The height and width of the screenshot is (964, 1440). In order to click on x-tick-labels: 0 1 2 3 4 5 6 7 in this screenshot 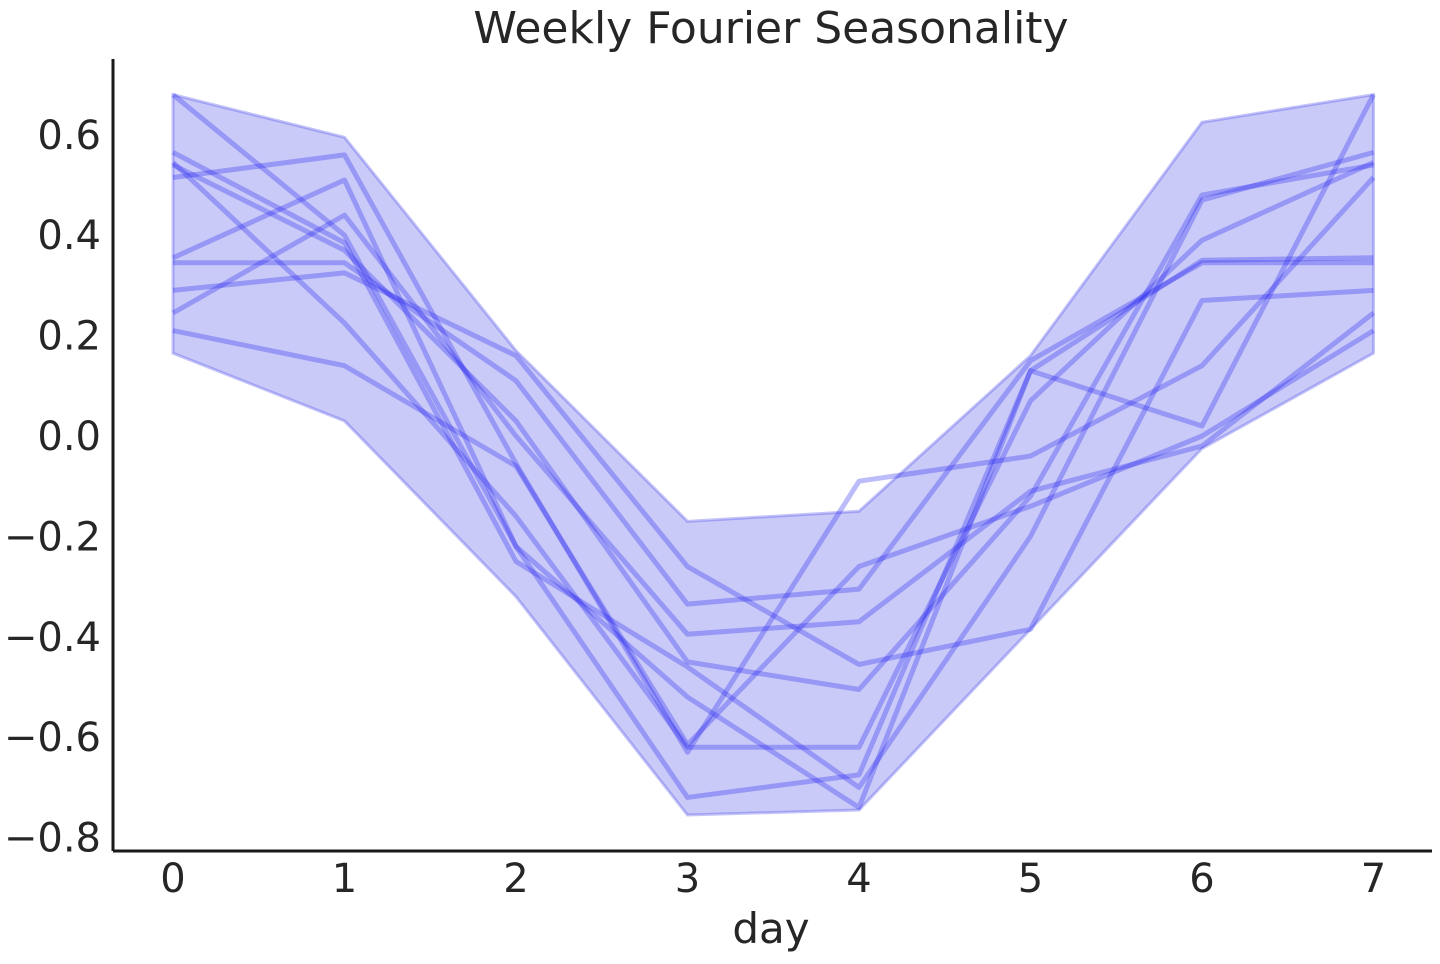, I will do `click(773, 879)`.